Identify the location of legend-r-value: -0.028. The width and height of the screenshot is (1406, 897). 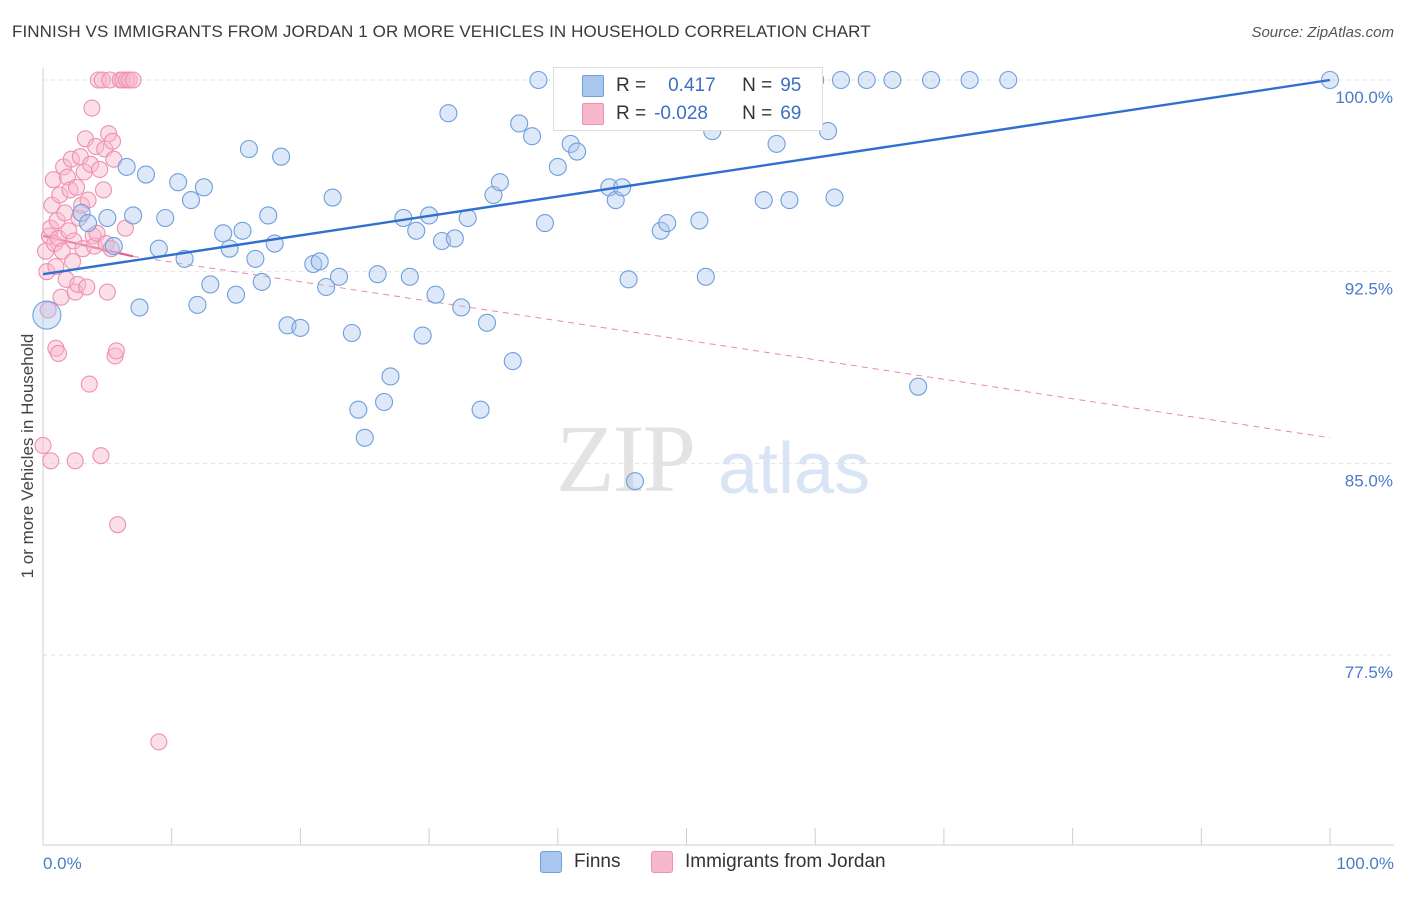
(681, 113).